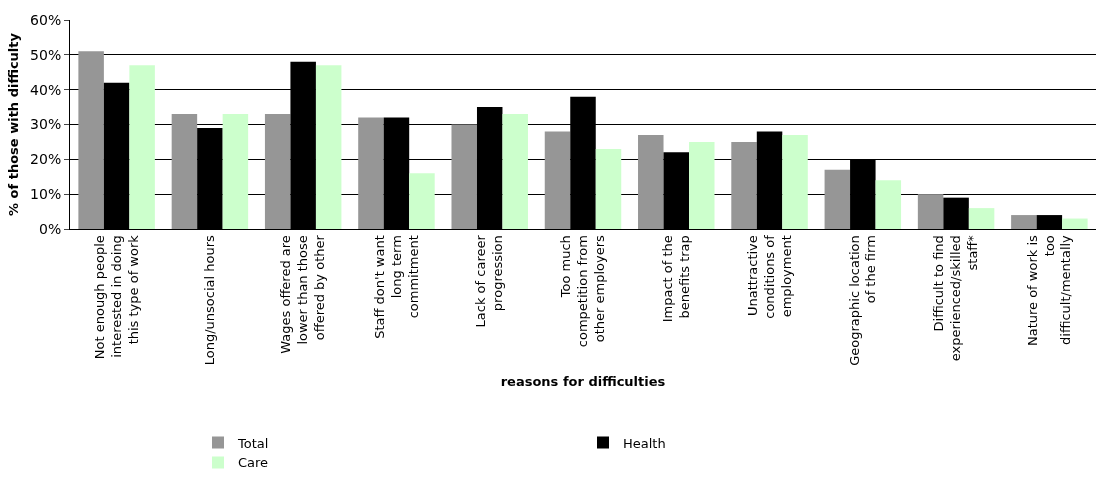 The width and height of the screenshot is (1106, 488). I want to click on y-tick-label: 50%, so click(46, 54).